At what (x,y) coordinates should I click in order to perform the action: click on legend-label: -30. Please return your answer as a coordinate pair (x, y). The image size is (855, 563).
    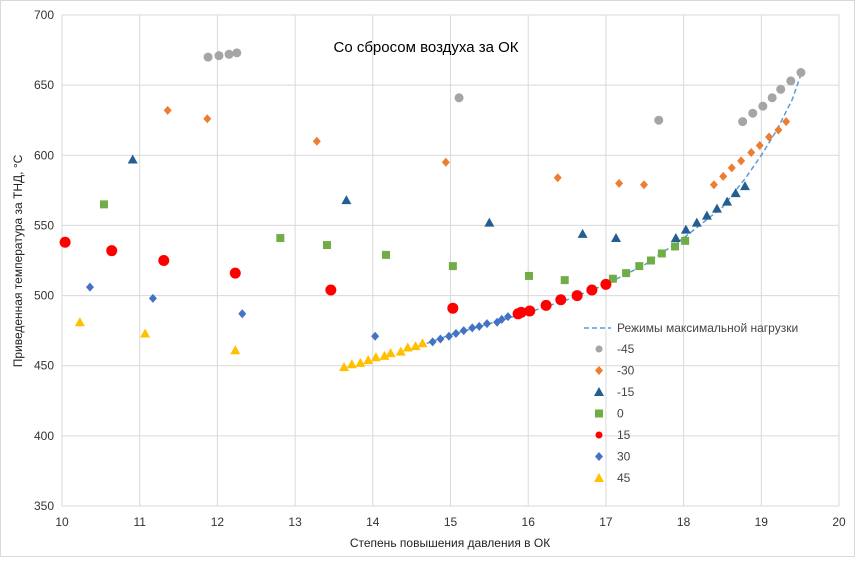
    Looking at the image, I should click on (626, 371).